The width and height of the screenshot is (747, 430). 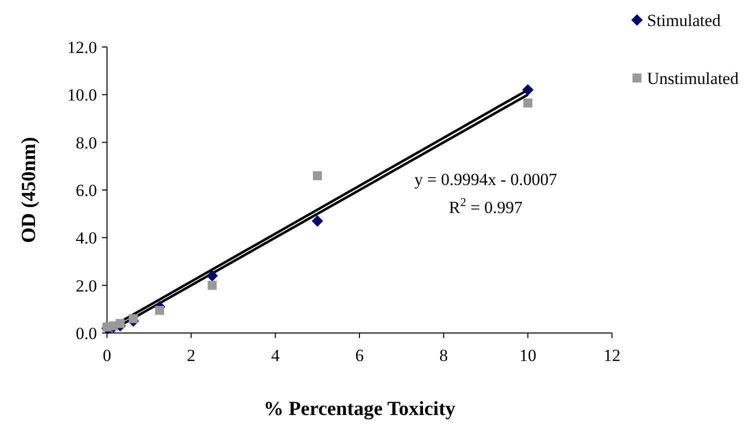 What do you see at coordinates (693, 78) in the screenshot?
I see `legend-label: Unstimulated` at bounding box center [693, 78].